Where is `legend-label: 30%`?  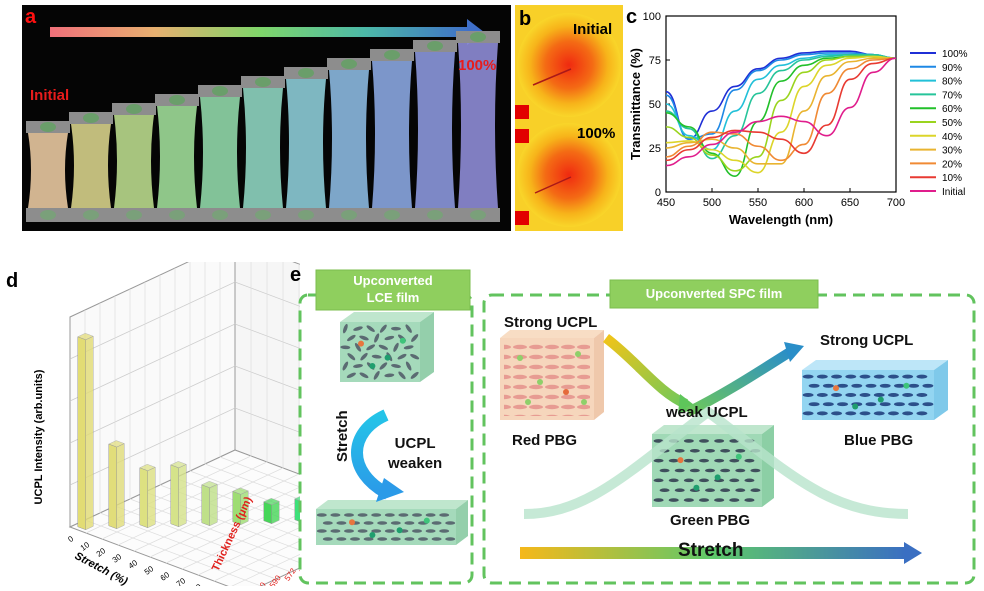
legend-label: 30% is located at coordinates (952, 151).